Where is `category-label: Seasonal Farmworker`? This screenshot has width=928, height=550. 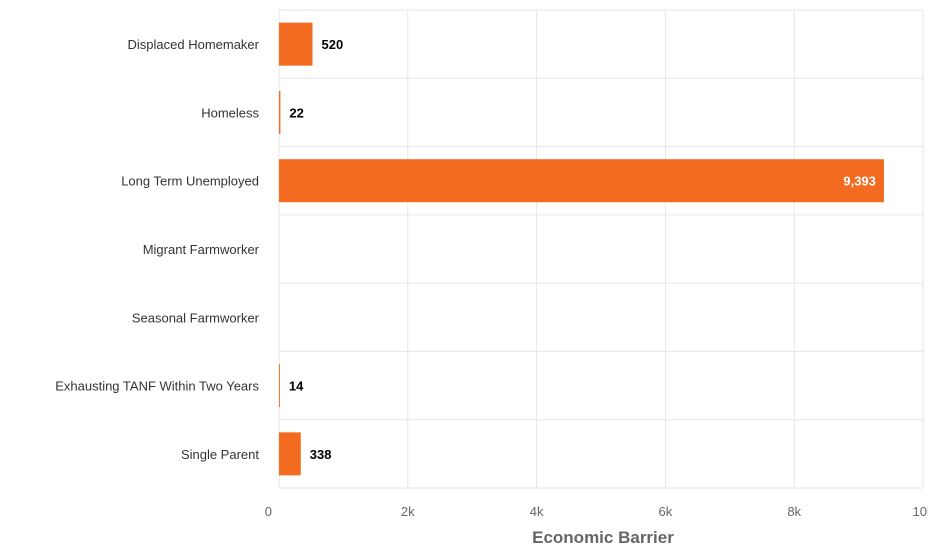 category-label: Seasonal Farmworker is located at coordinates (196, 317).